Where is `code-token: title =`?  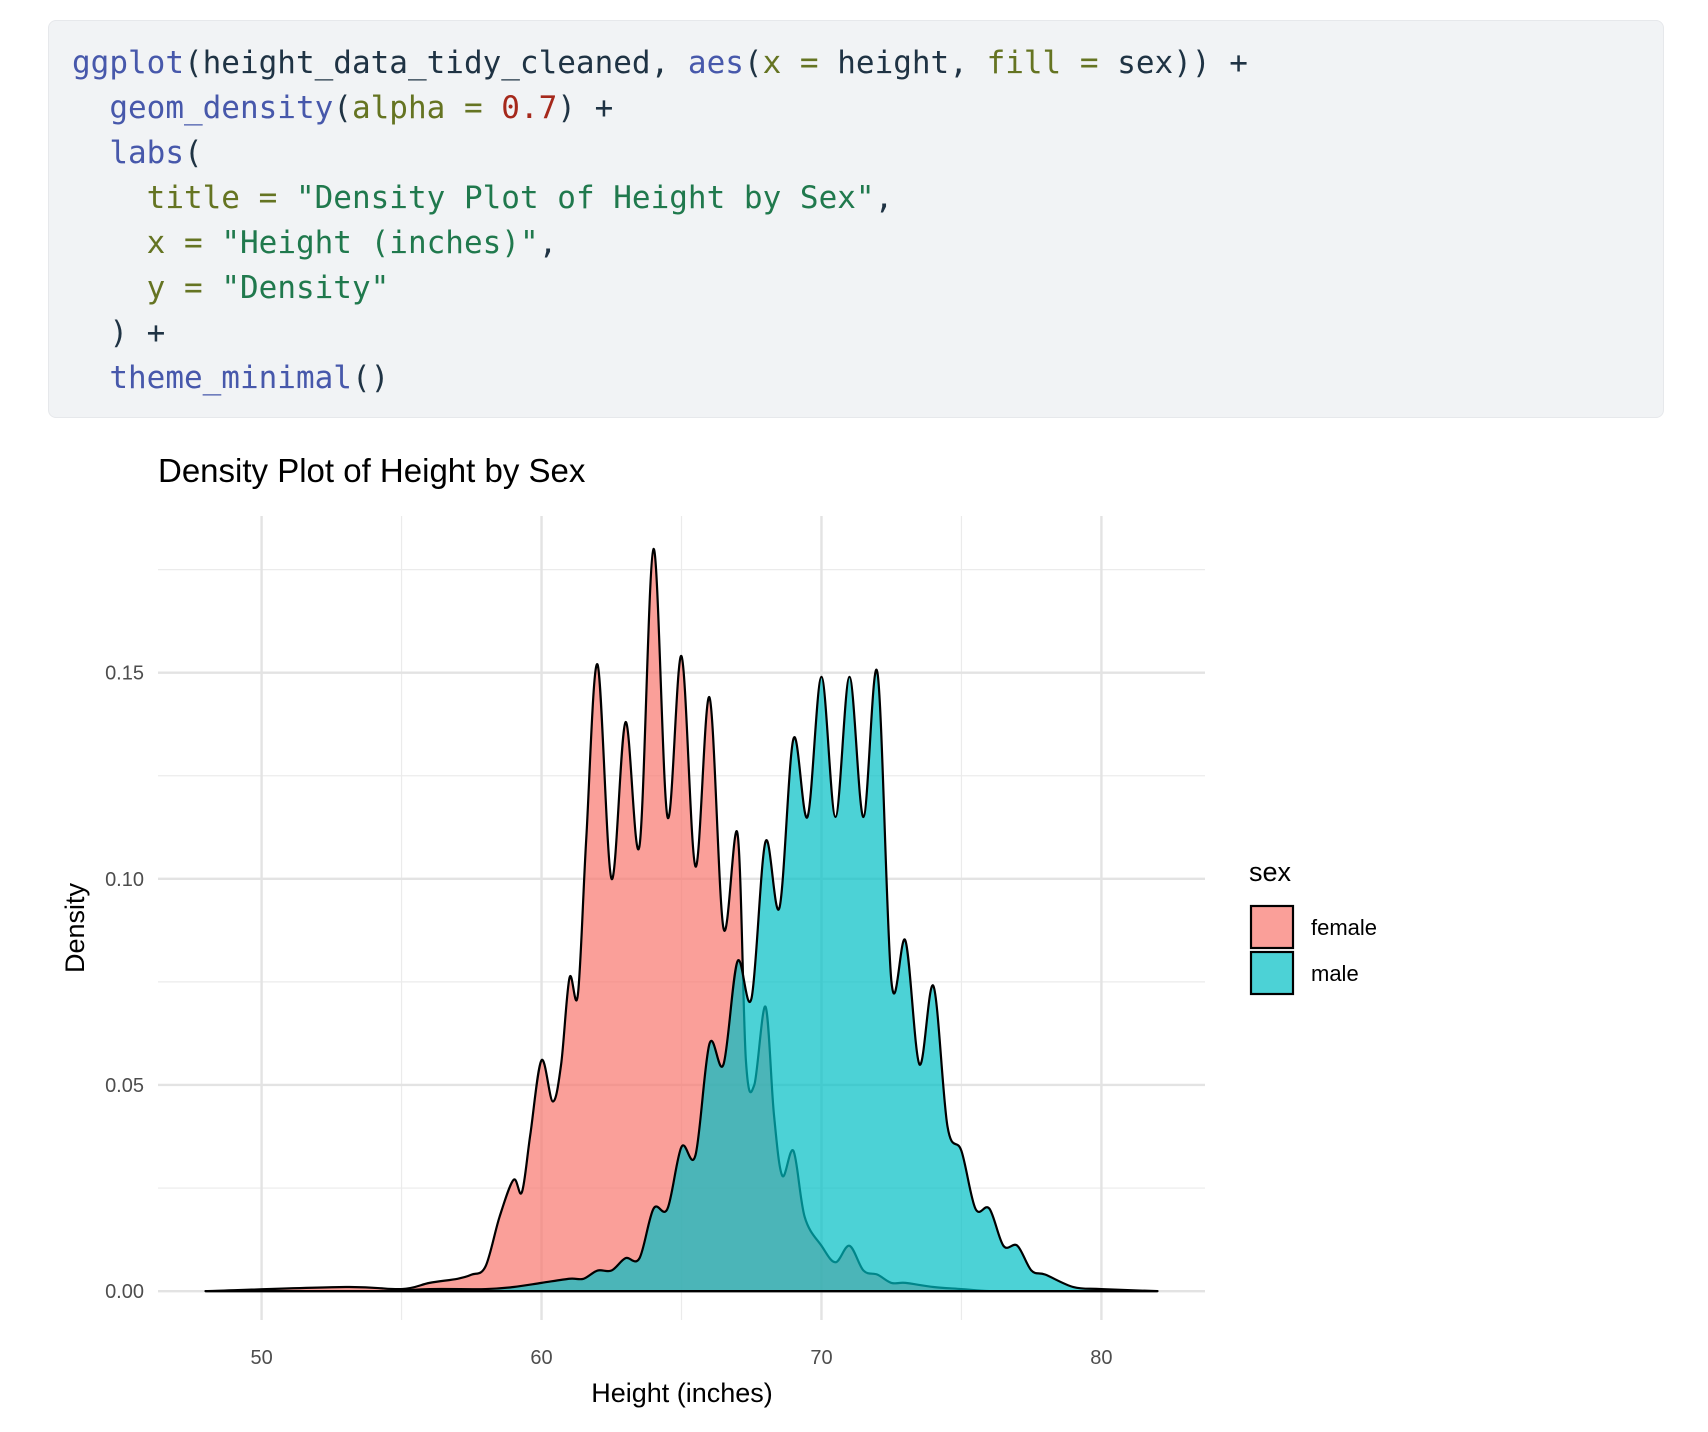
code-token: title = is located at coordinates (212, 198).